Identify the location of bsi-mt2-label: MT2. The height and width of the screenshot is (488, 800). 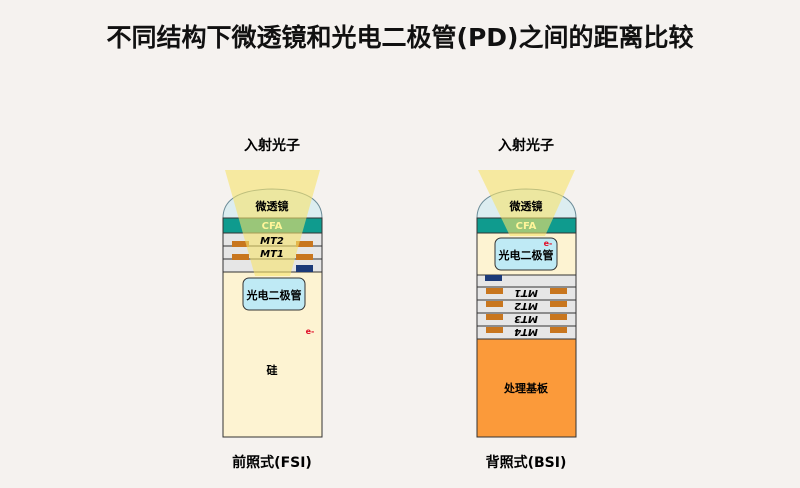
(526, 305).